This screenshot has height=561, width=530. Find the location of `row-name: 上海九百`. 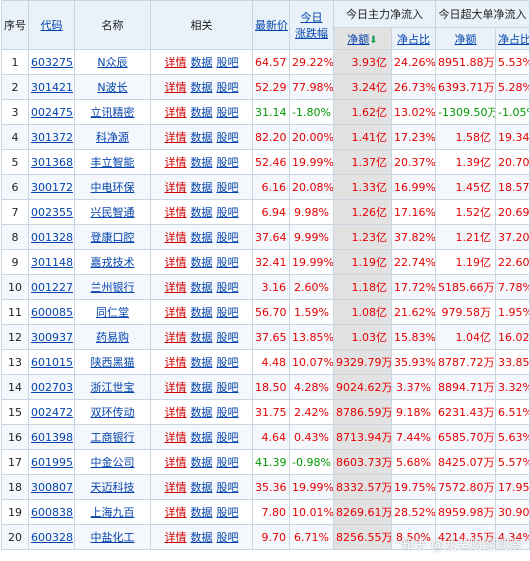

row-name: 上海九百 is located at coordinates (112, 512).